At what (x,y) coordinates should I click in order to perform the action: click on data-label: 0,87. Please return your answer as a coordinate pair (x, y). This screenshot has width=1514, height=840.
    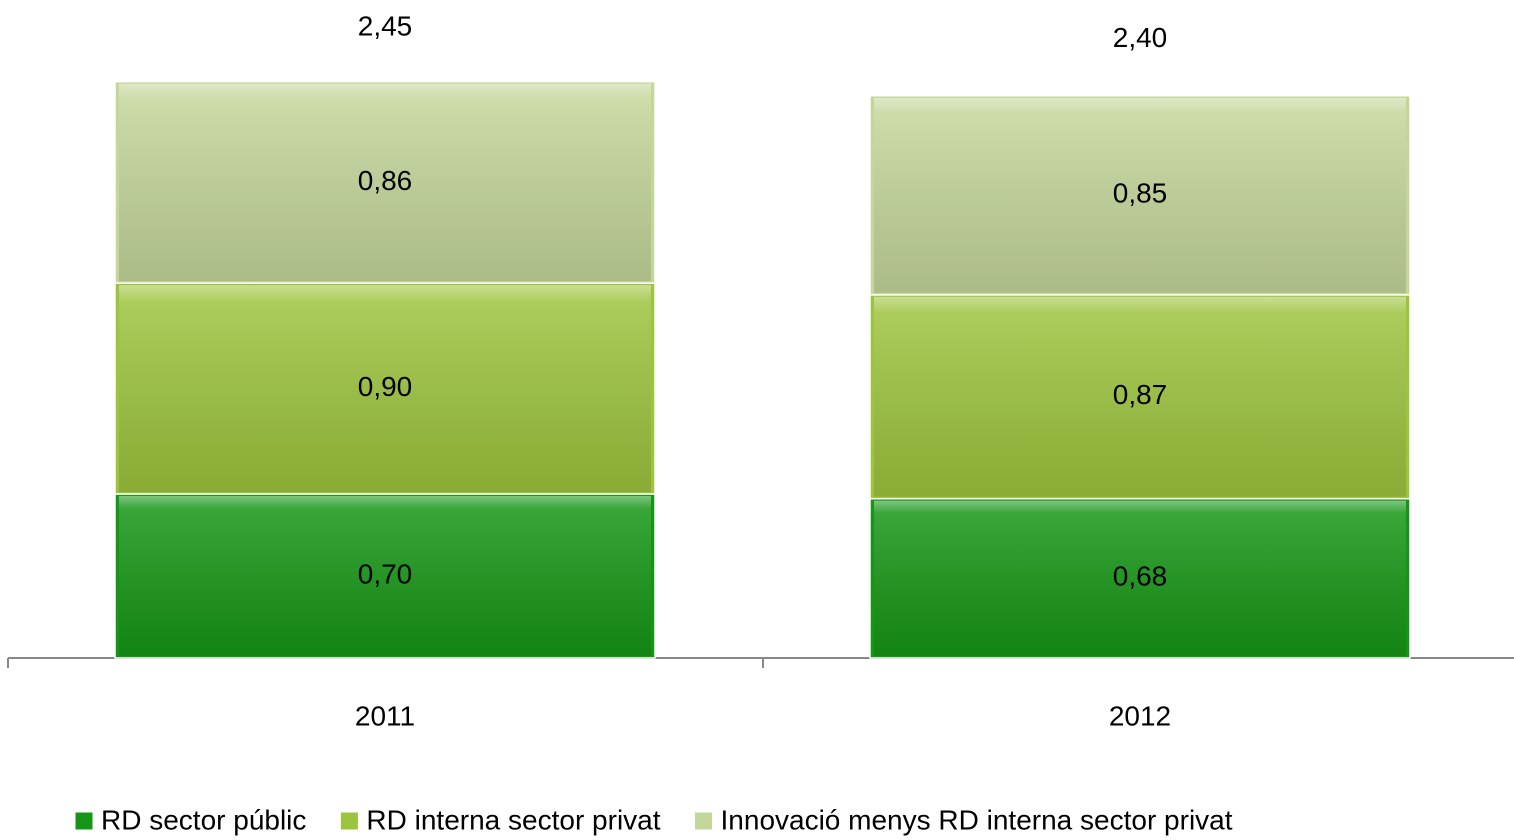
    Looking at the image, I should click on (1140, 394).